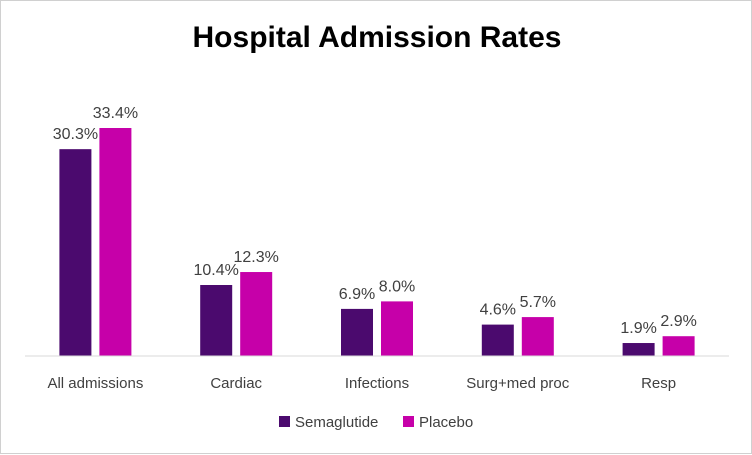 This screenshot has width=752, height=455. I want to click on legend-label-placebo: Placebo, so click(446, 422).